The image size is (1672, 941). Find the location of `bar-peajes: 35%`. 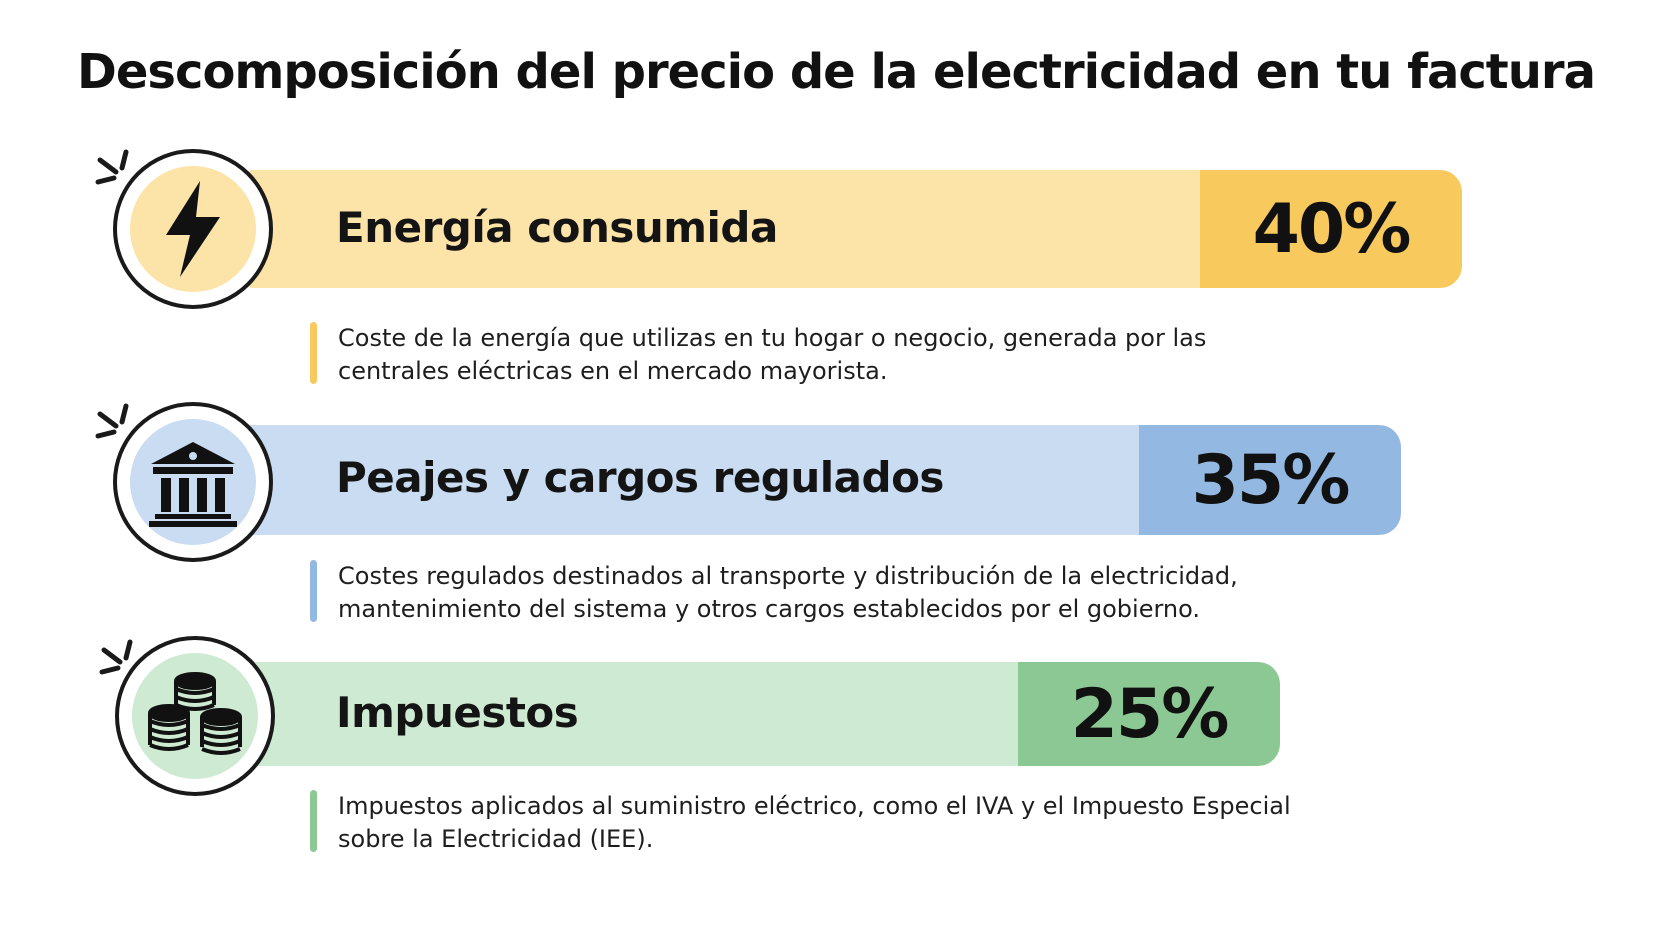

bar-peajes: 35% is located at coordinates (825, 480).